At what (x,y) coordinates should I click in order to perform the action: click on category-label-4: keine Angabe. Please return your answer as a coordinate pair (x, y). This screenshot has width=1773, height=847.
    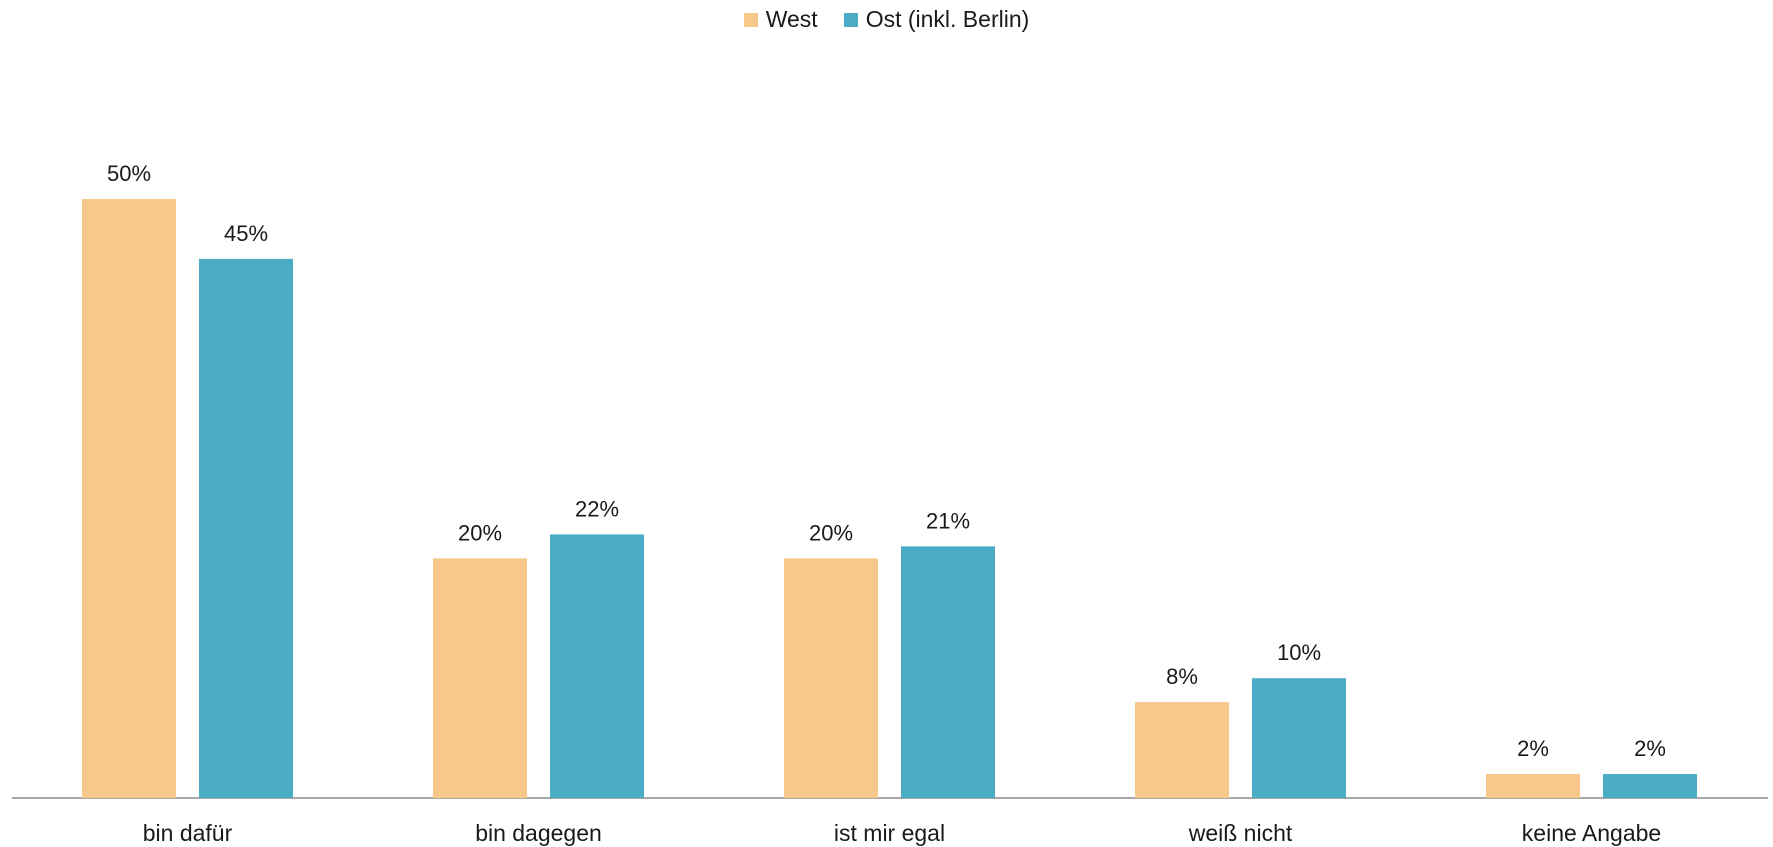
    Looking at the image, I should click on (1591, 833).